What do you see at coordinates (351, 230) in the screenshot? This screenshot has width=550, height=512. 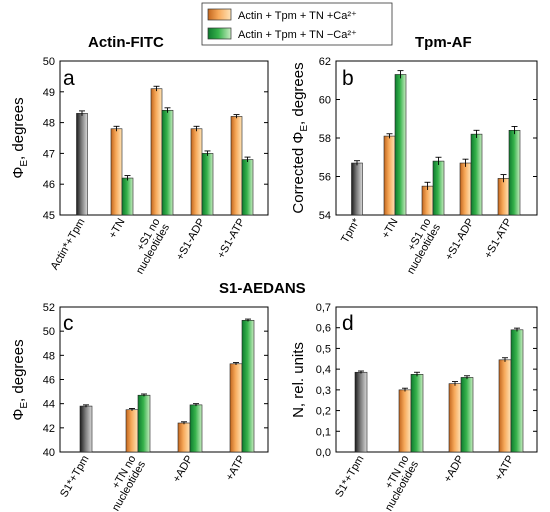 I see `x-tick-label: Tpm*` at bounding box center [351, 230].